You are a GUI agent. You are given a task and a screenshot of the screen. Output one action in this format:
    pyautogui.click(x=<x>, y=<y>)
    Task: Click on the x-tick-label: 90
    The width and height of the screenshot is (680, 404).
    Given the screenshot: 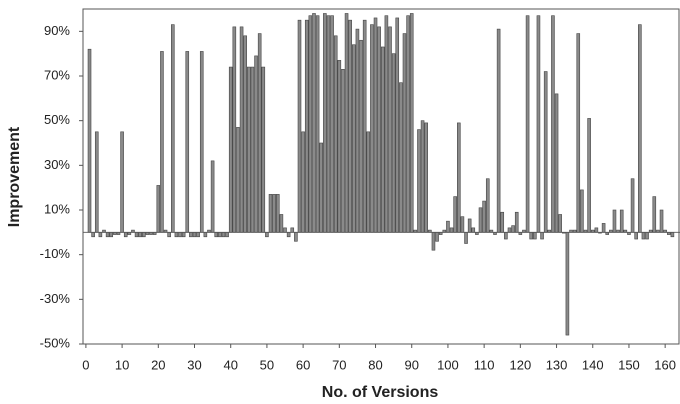 What is the action you would take?
    pyautogui.click(x=411, y=364)
    